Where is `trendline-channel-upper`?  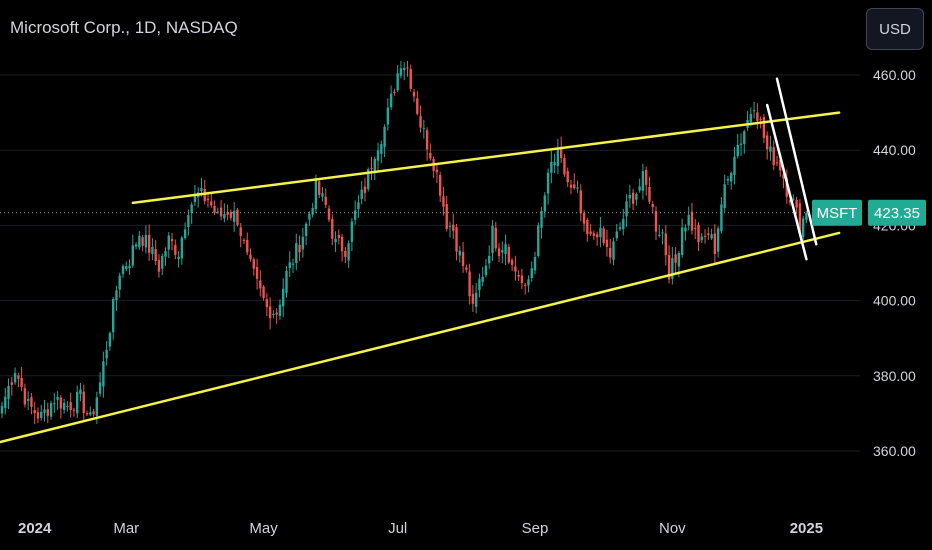
trendline-channel-upper is located at coordinates (796, 161).